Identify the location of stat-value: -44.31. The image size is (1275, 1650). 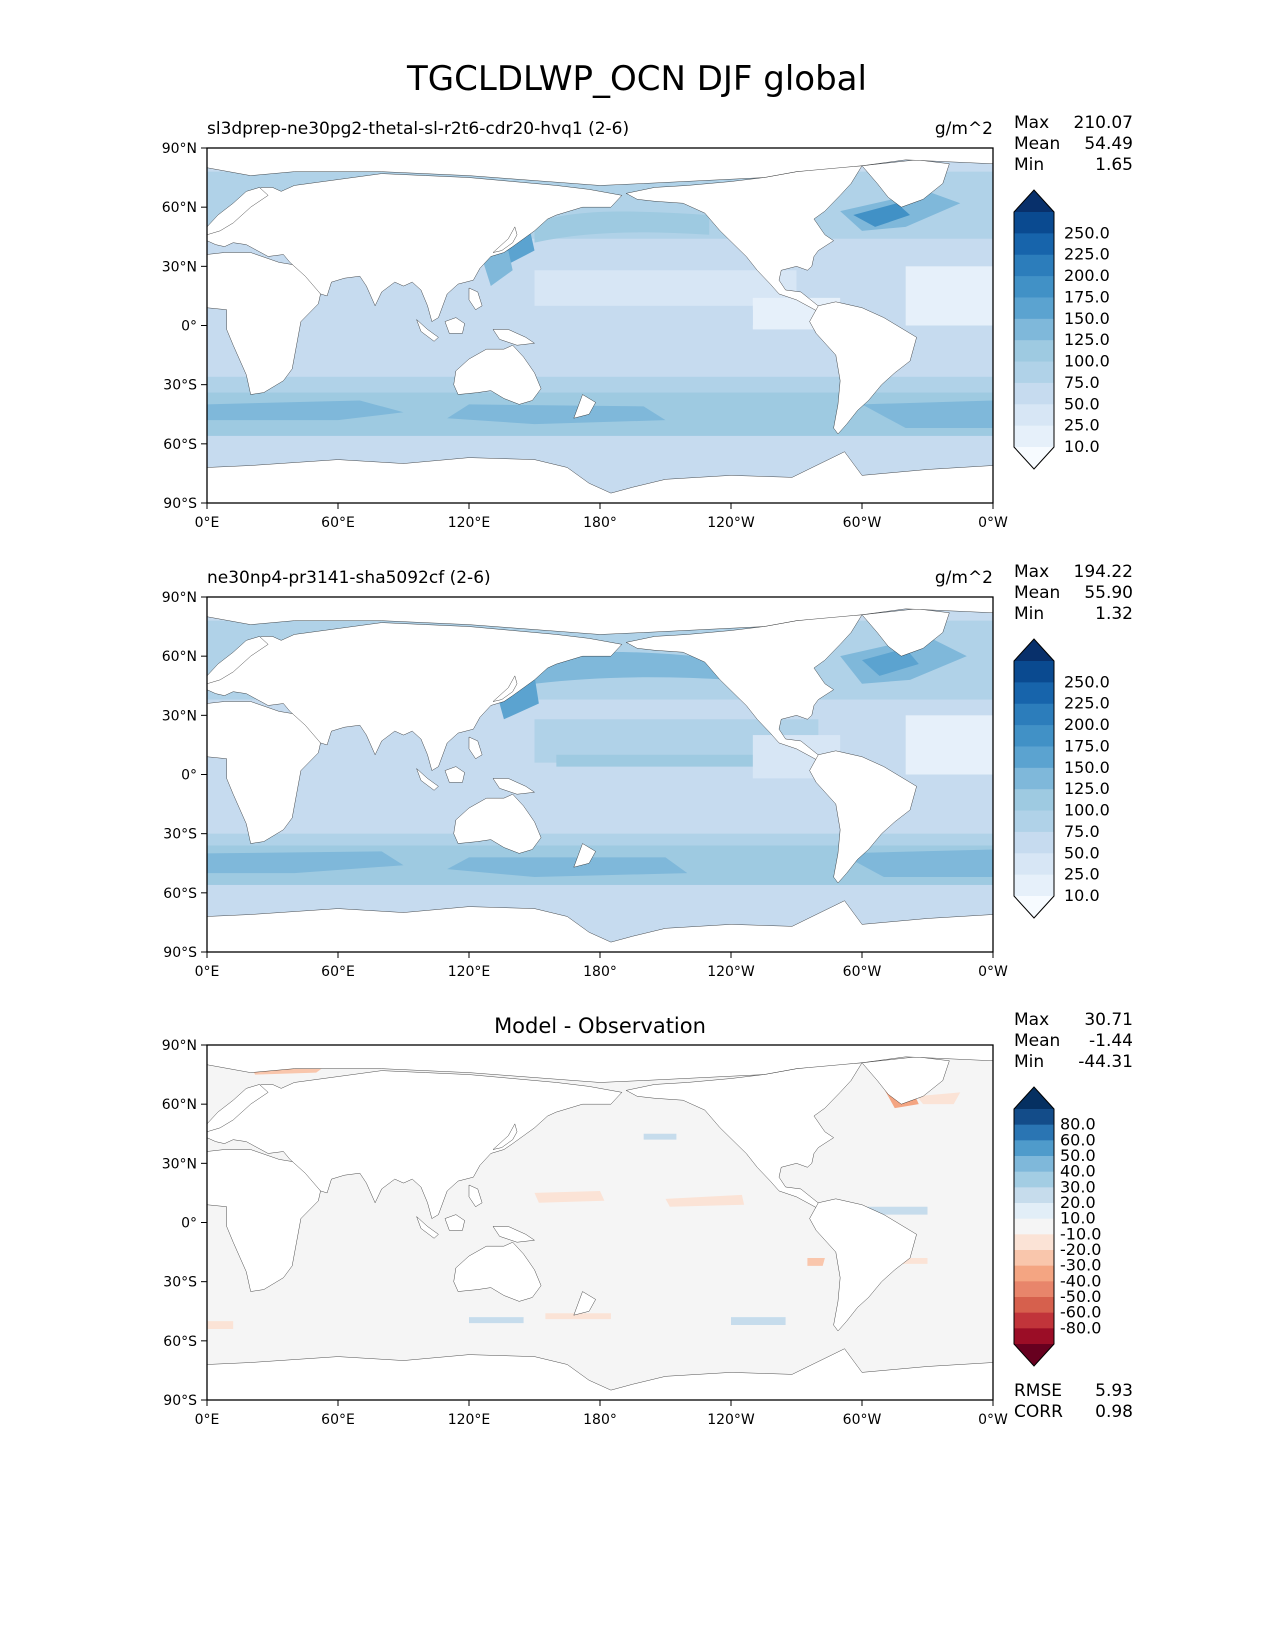
(1105, 1062).